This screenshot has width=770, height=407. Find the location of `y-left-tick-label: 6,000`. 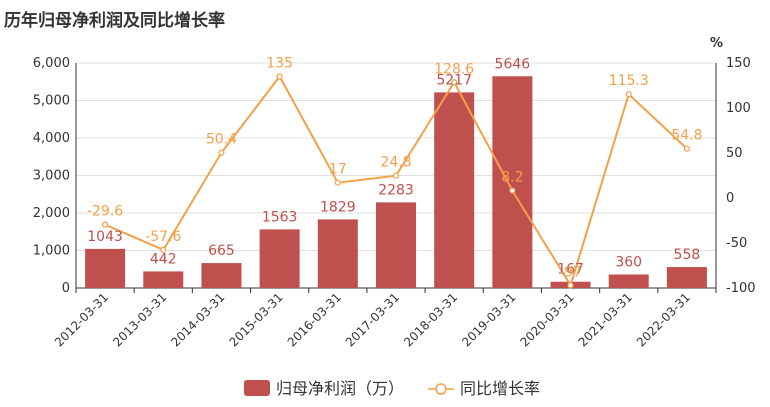

y-left-tick-label: 6,000 is located at coordinates (51, 63).